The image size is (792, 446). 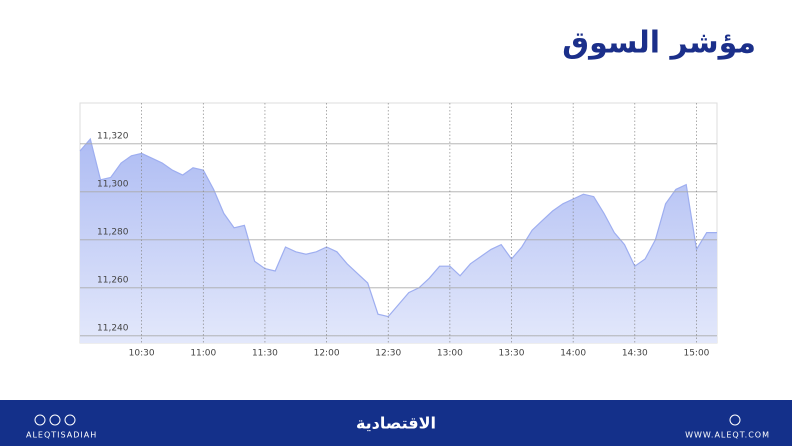 I want to click on chart-title: مؤشر السوق, so click(x=659, y=43).